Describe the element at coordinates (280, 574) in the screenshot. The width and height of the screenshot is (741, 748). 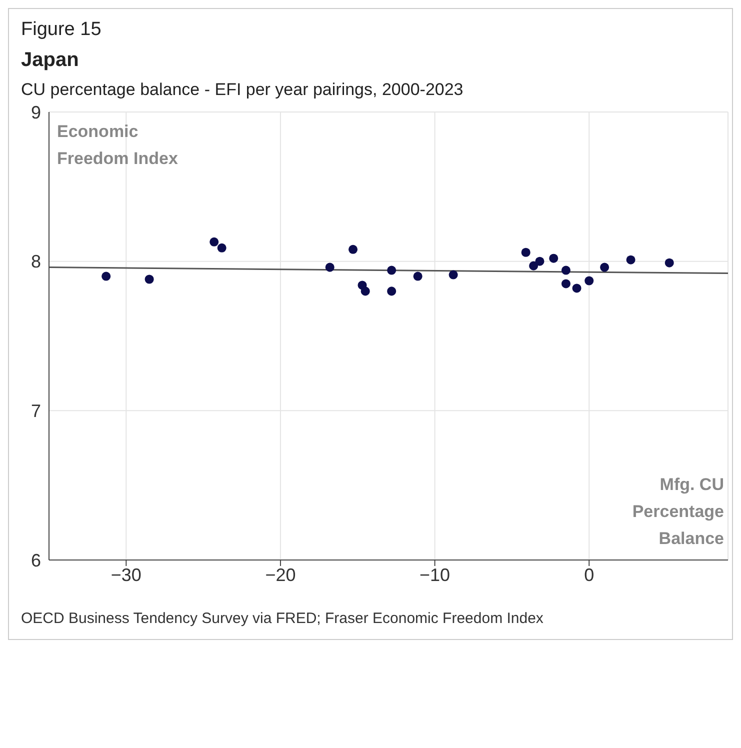
I see `x-tick-label: −20` at that location.